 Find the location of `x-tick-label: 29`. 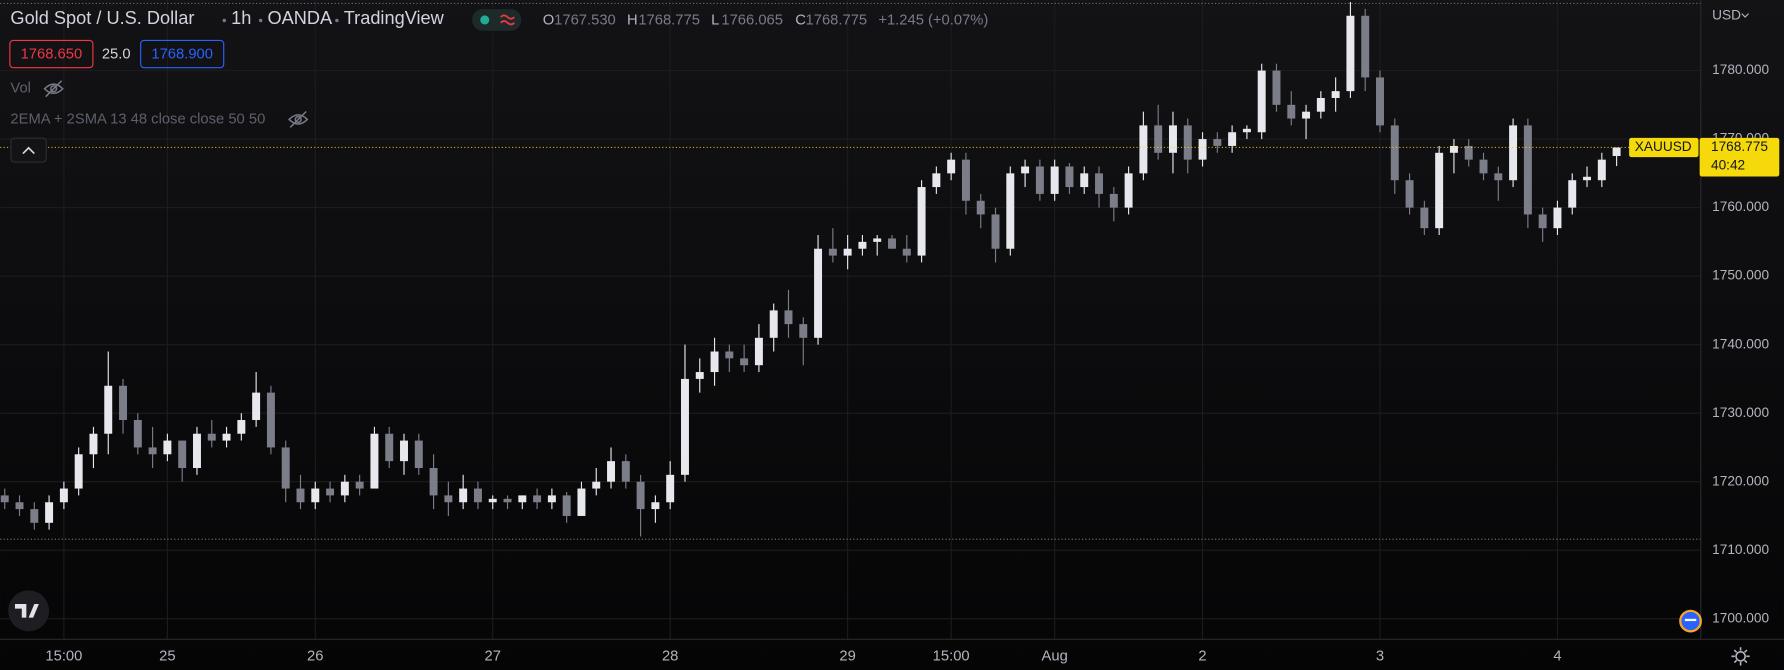

x-tick-label: 29 is located at coordinates (847, 656).